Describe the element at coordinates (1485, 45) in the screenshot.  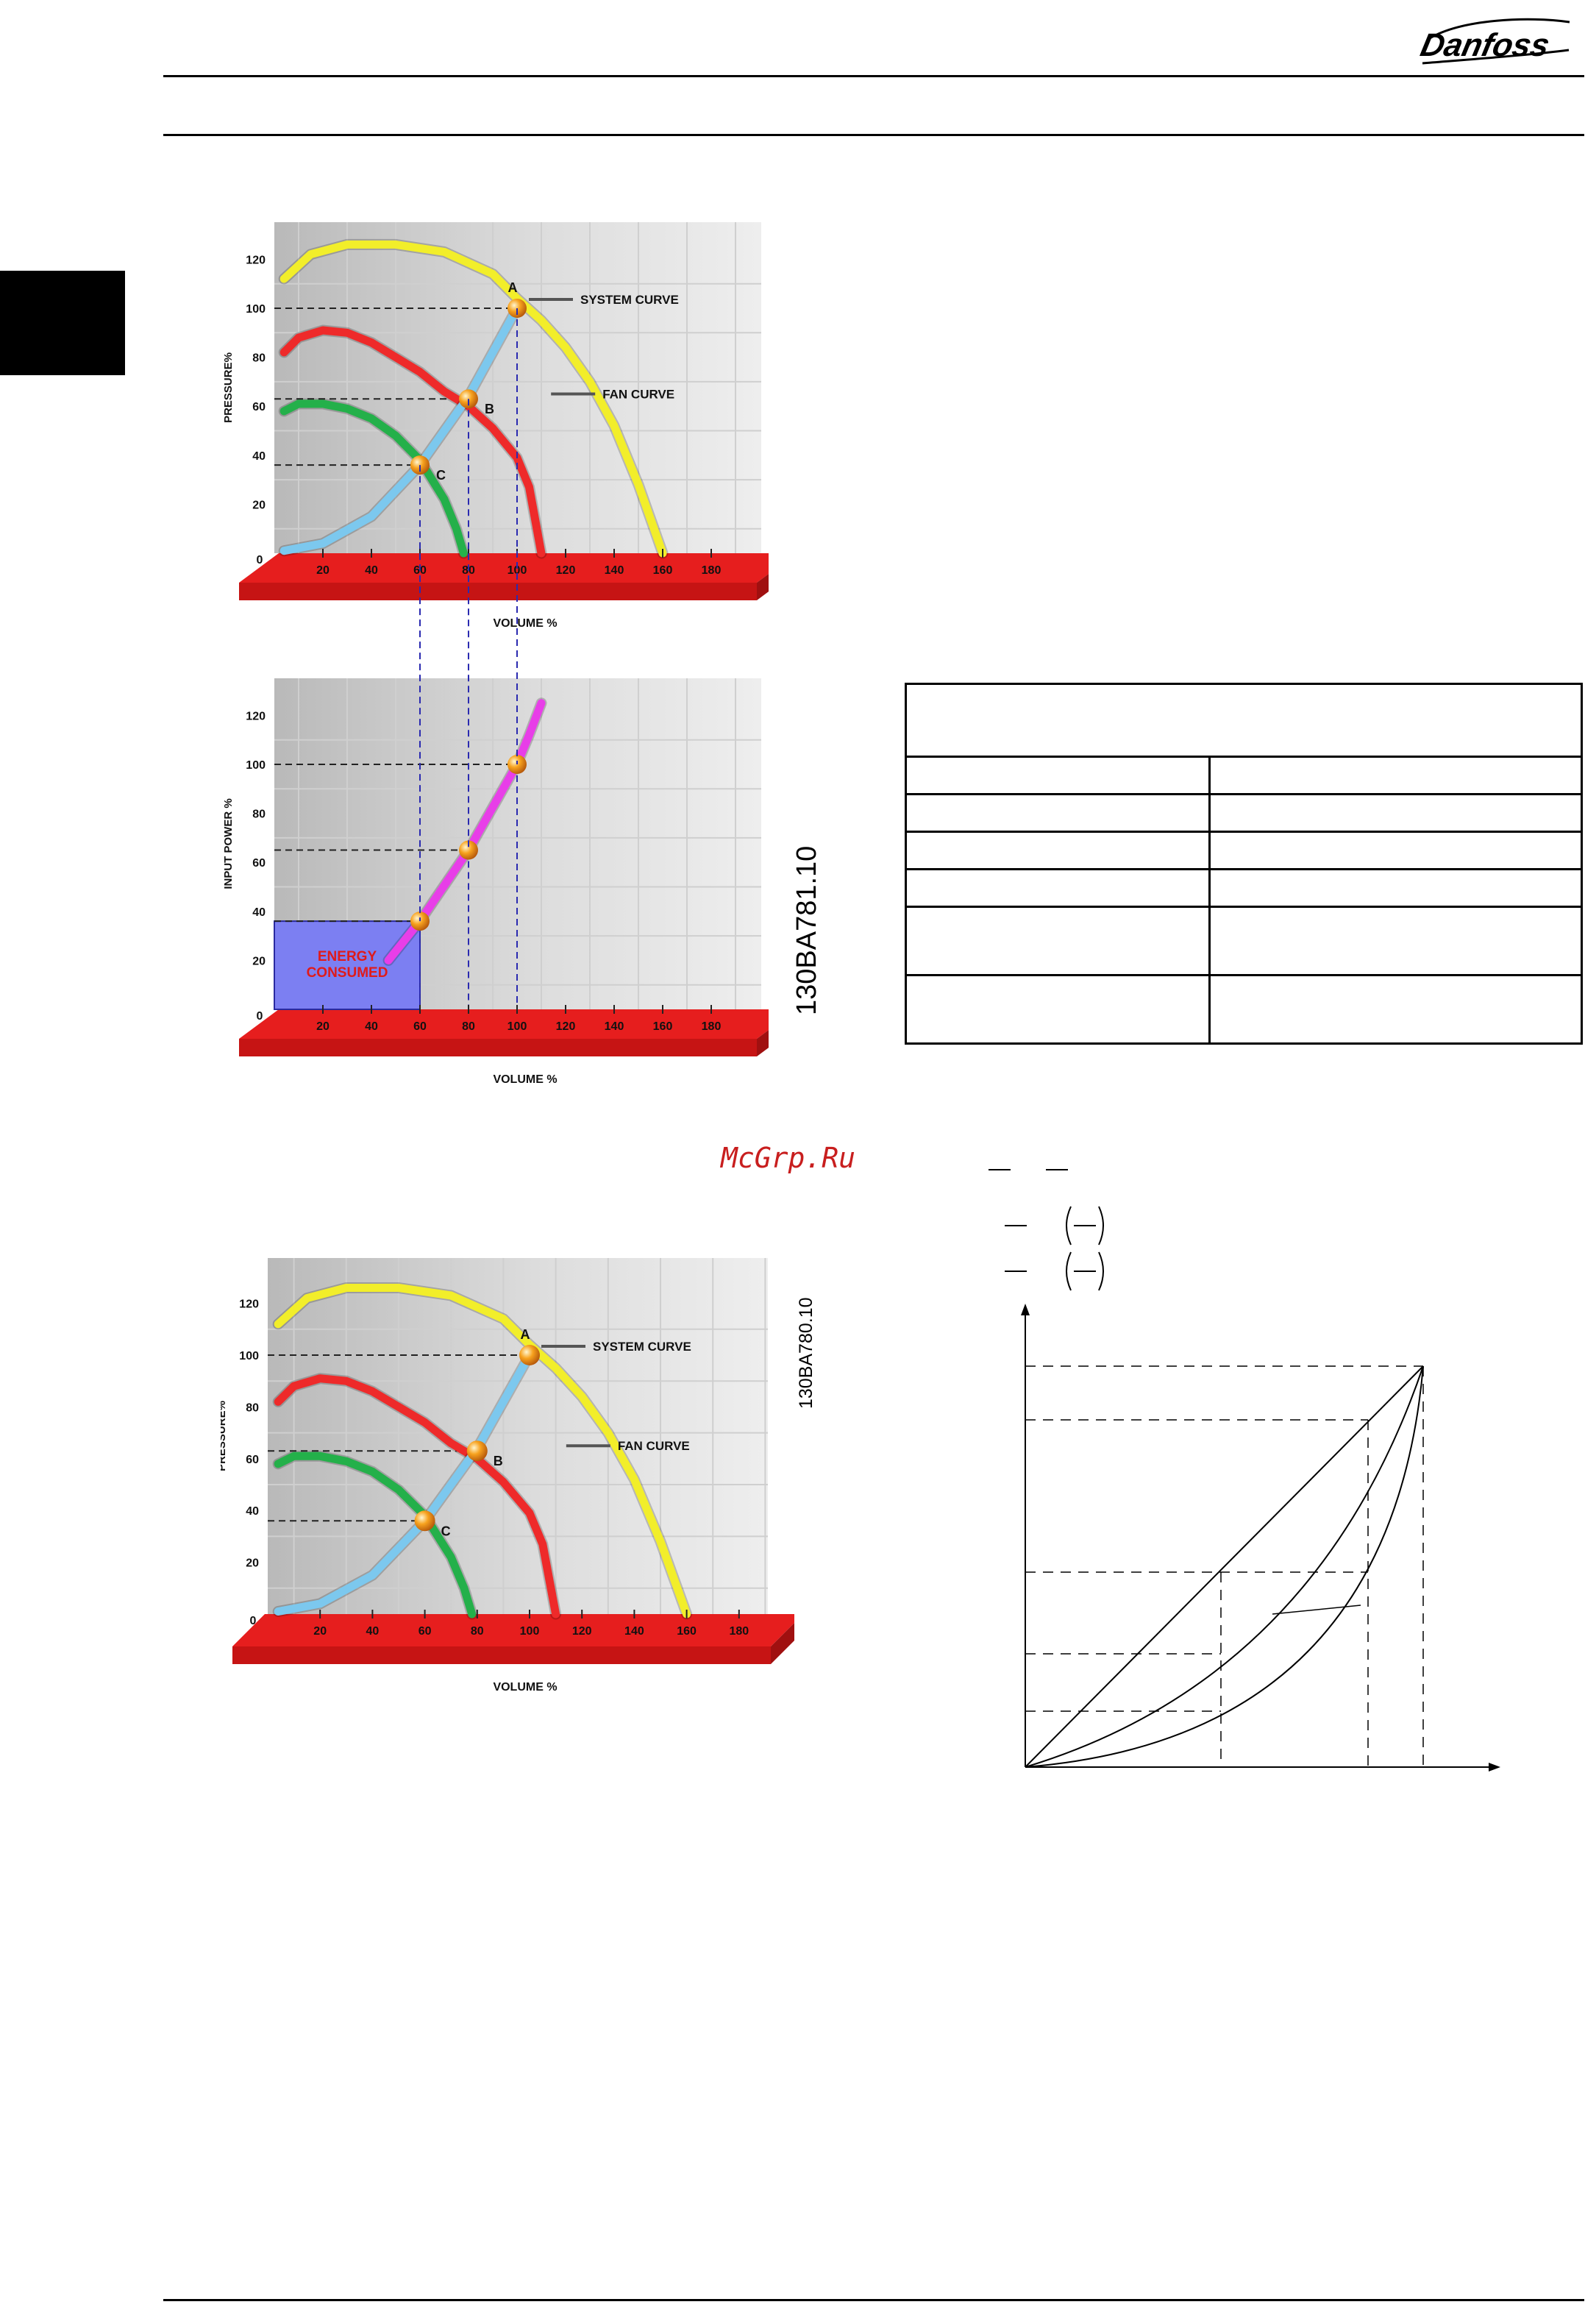
I see `svg-text: Danfoss` at that location.